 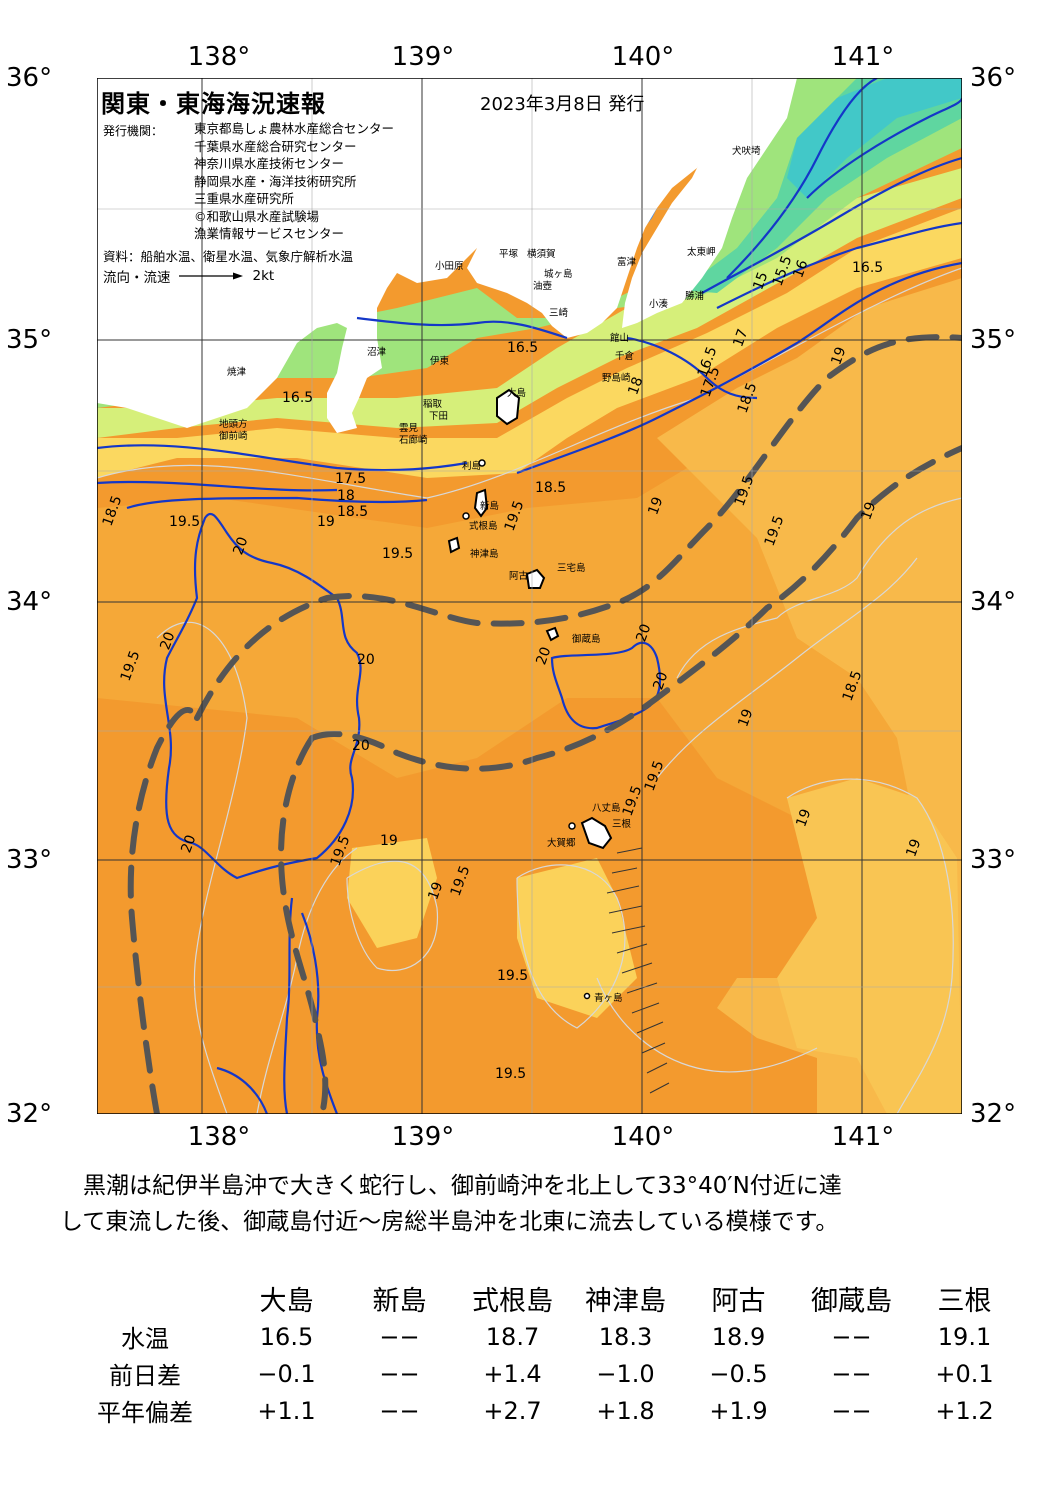 What do you see at coordinates (874, 138) in the screenshot?
I see `sea-cyan-band` at bounding box center [874, 138].